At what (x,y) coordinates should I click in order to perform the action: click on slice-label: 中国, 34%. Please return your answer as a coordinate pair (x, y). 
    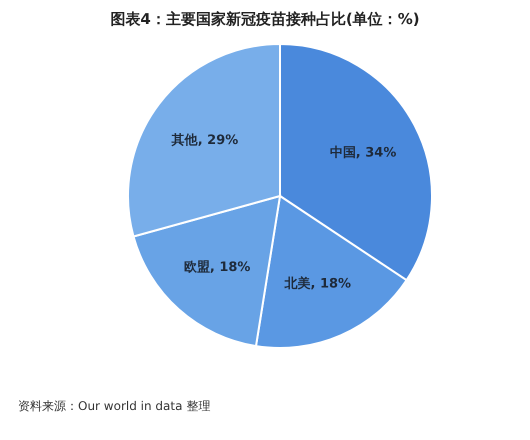
    Looking at the image, I should click on (363, 152).